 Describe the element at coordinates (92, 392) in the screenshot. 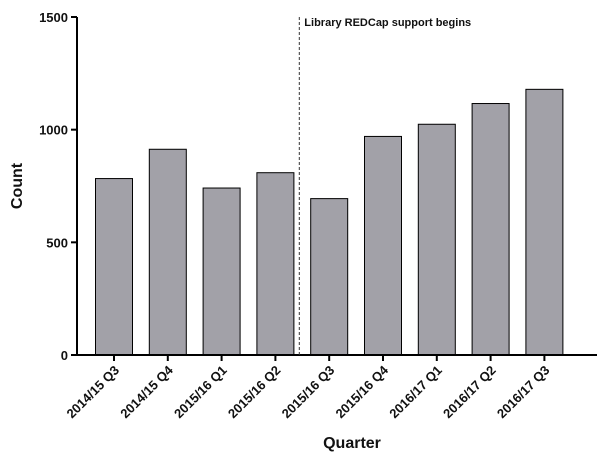

I see `x-tick-label: 2014/15 Q3` at that location.